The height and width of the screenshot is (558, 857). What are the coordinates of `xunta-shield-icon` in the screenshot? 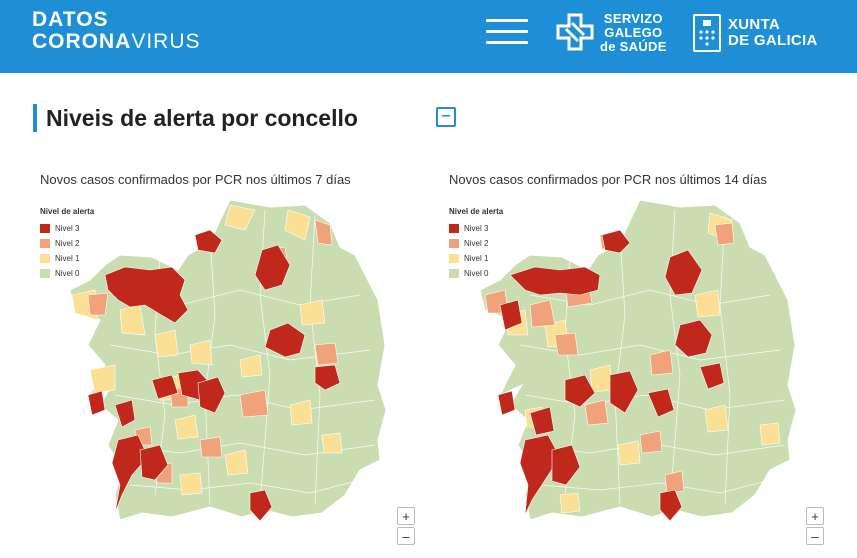 It's located at (707, 33).